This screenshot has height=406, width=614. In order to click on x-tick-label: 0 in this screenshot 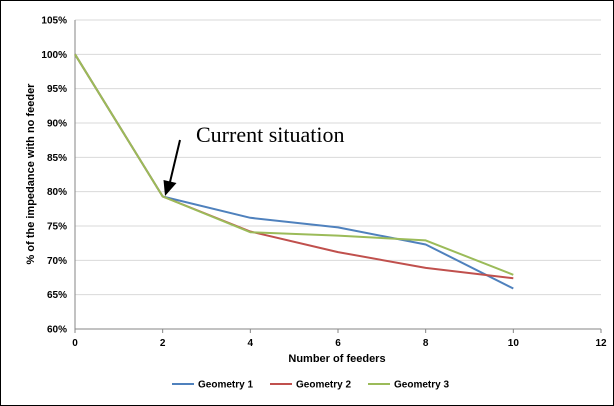, I will do `click(75, 343)`.